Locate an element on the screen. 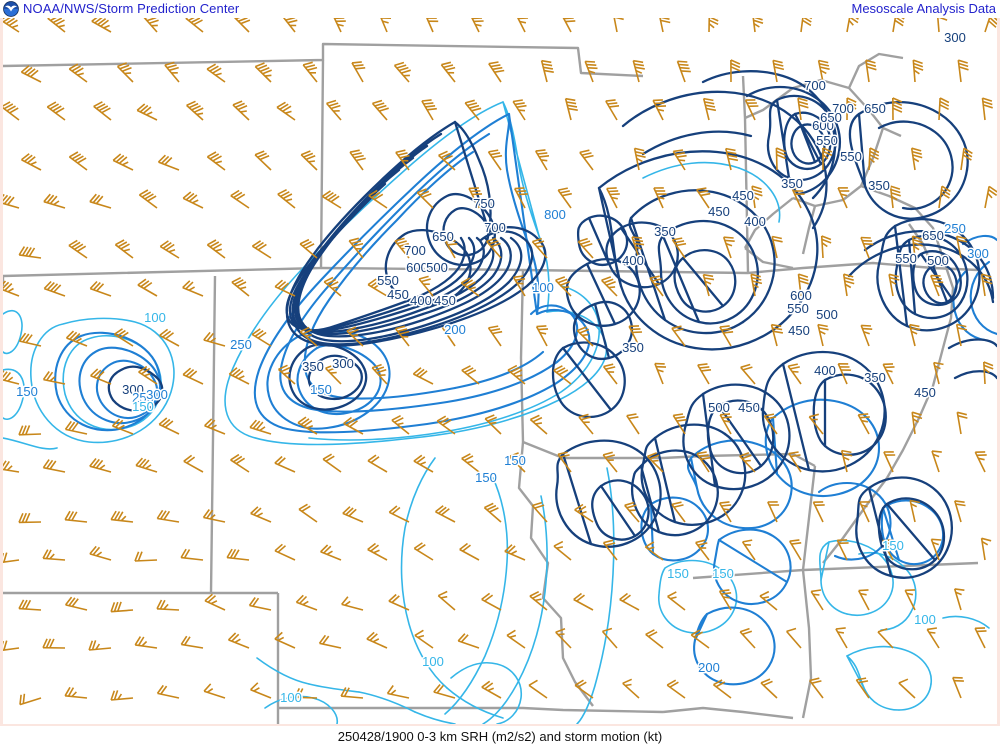  contour-label: 500 is located at coordinates (938, 260).